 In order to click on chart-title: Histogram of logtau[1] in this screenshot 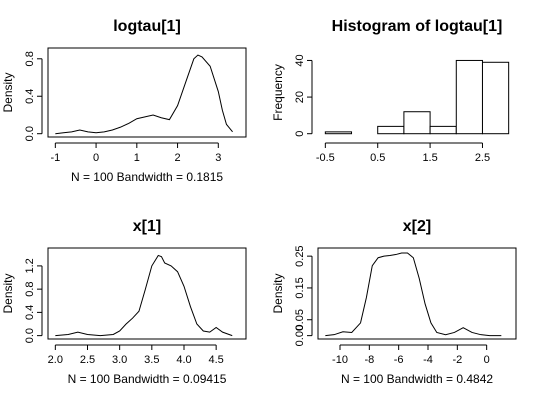, I will do `click(417, 26)`.